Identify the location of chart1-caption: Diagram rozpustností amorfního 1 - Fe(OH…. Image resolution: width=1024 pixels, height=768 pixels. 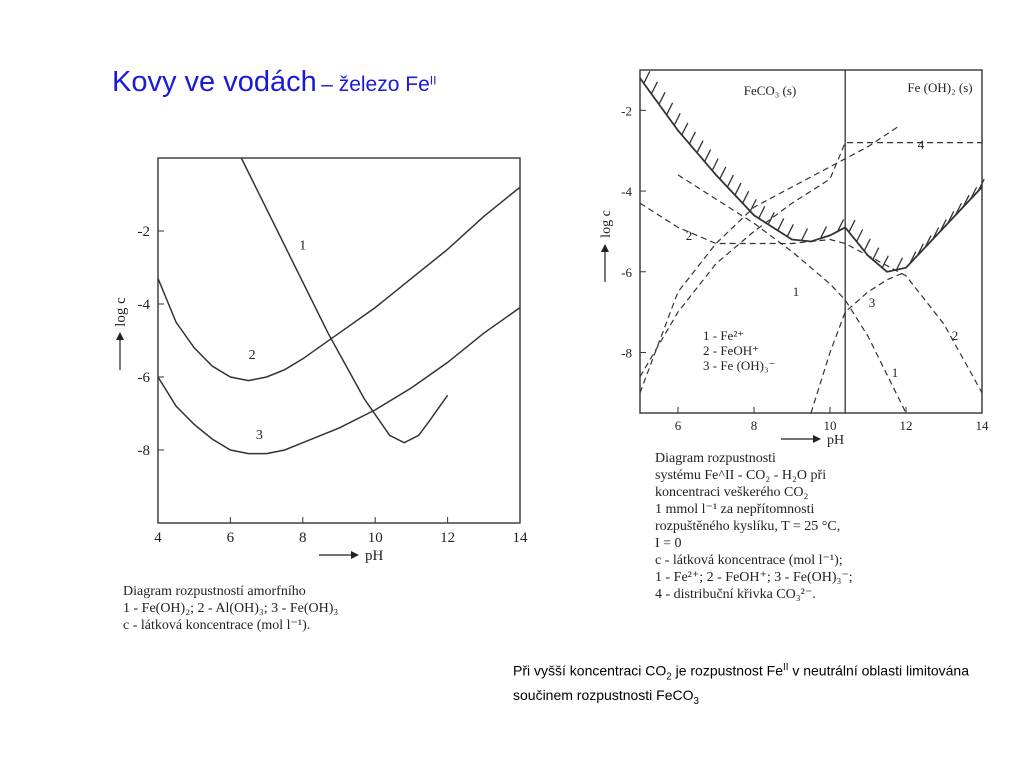
(258, 608).